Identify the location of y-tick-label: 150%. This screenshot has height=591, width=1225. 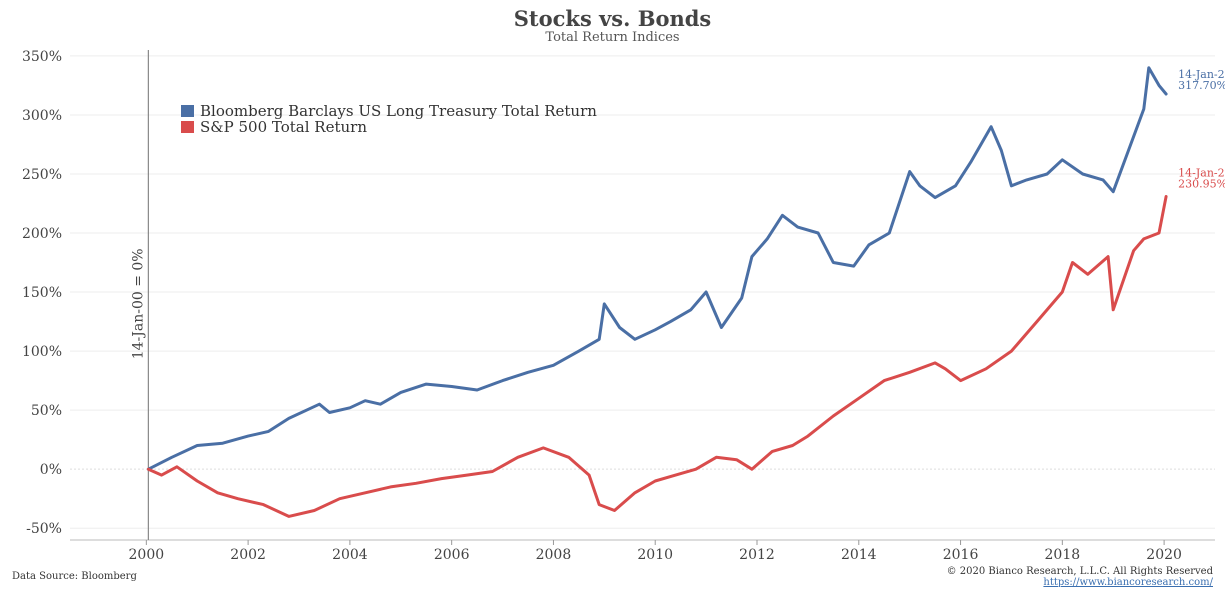
(42, 293).